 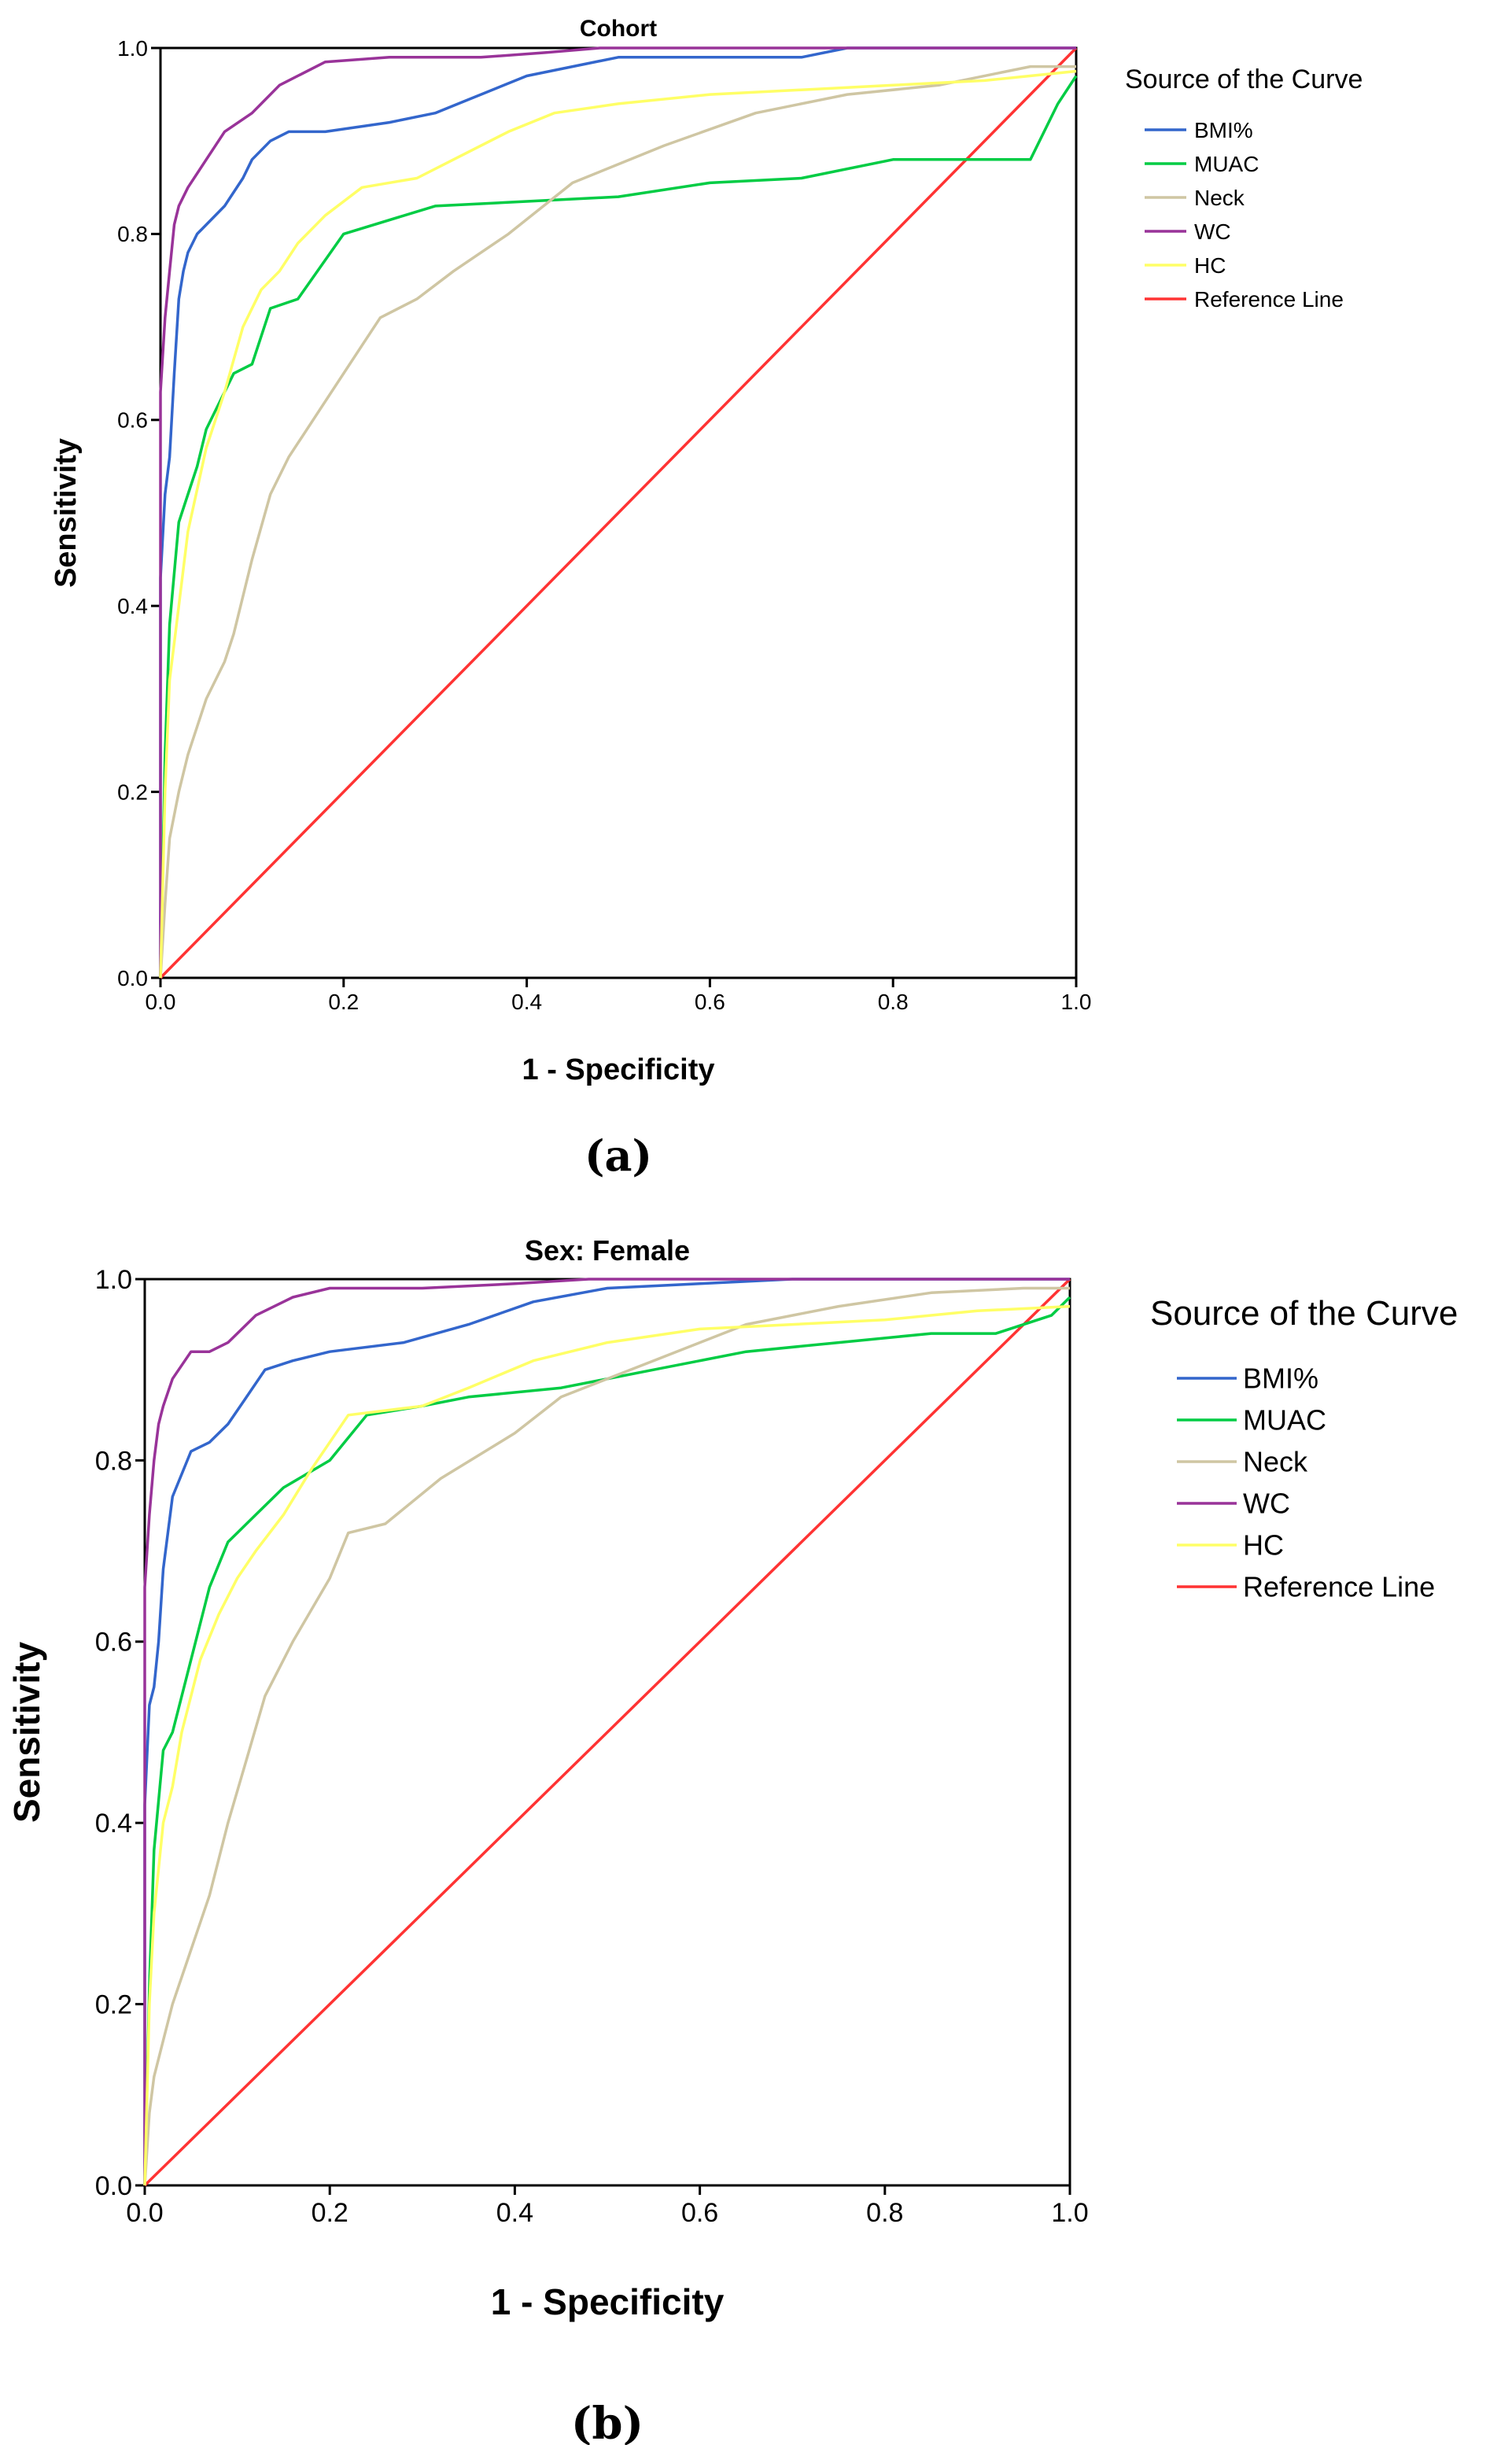 I want to click on chart-title: Sex: Female, so click(x=607, y=1250).